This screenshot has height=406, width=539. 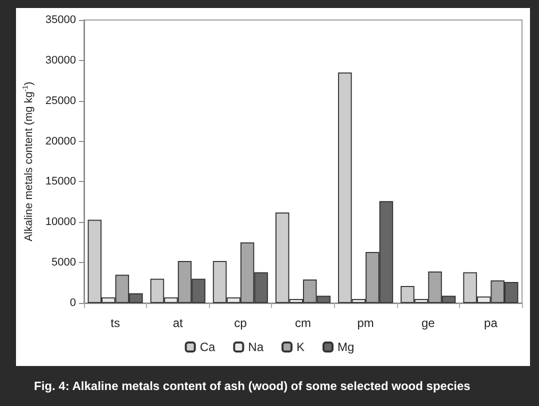 I want to click on y-tick-label: 0, so click(x=73, y=303).